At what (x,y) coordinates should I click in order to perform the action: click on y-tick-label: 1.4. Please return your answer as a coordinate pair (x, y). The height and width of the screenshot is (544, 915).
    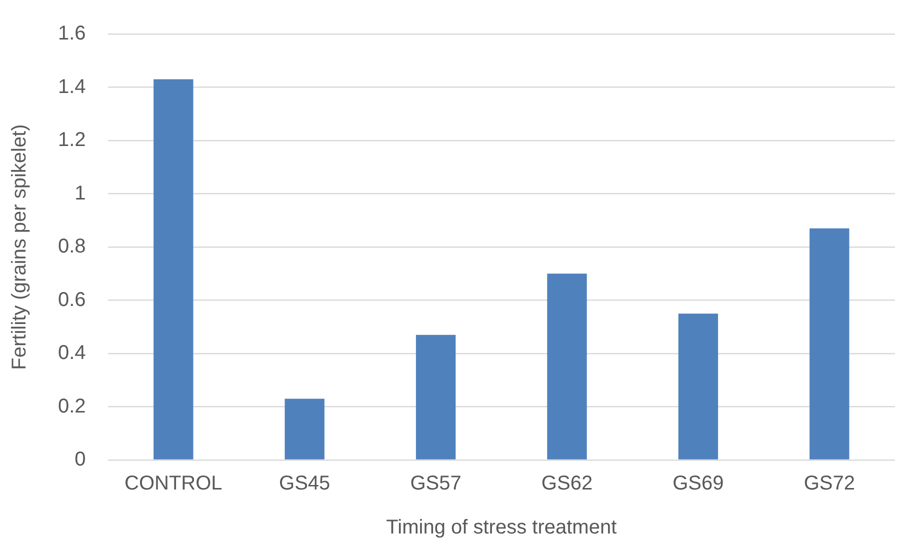
    Looking at the image, I should click on (72, 87).